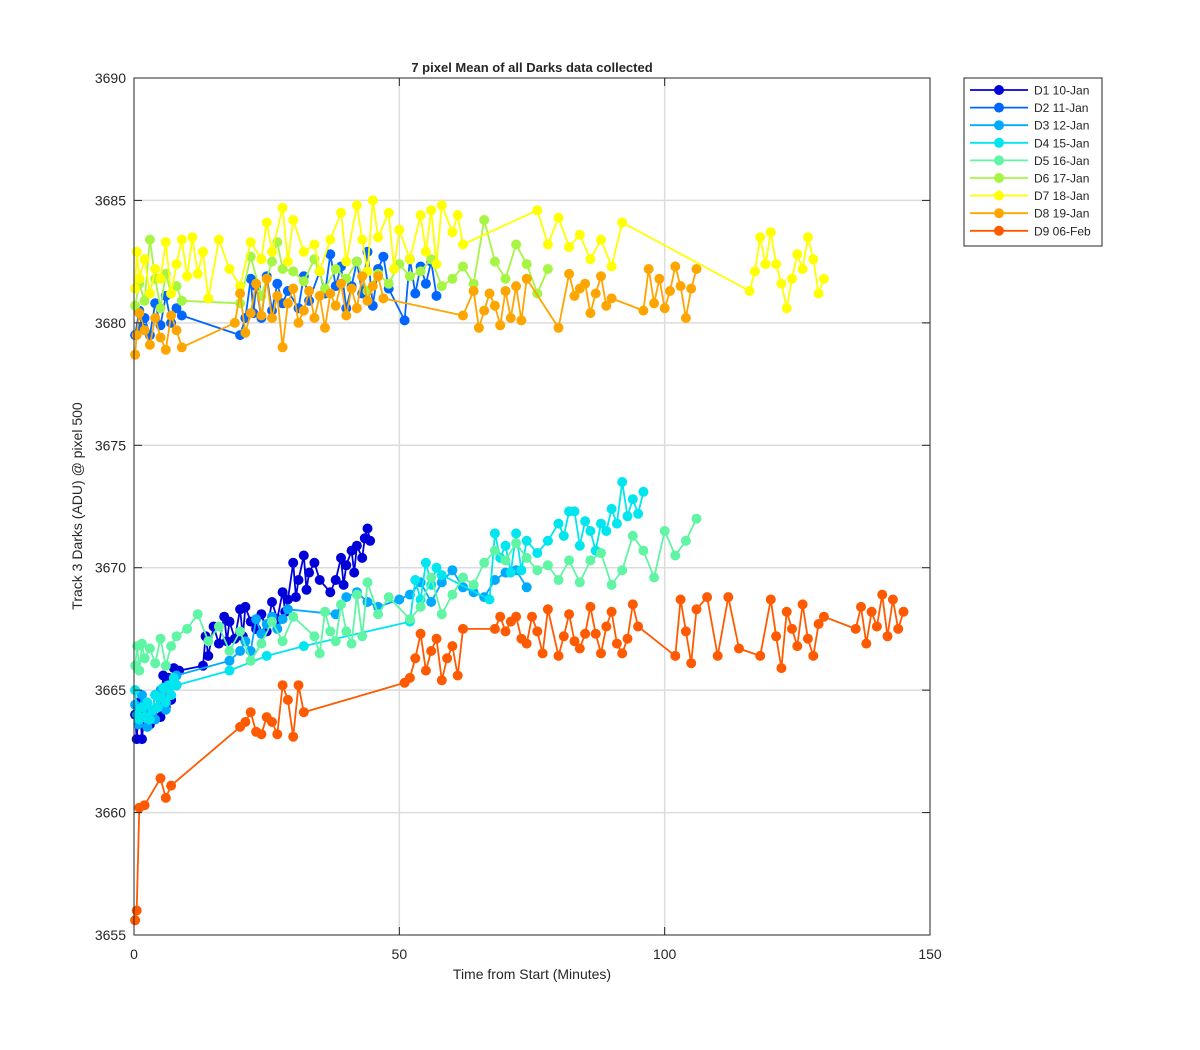 This screenshot has height=1050, width=1200. I want to click on y-tick-label: 3665, so click(110, 690).